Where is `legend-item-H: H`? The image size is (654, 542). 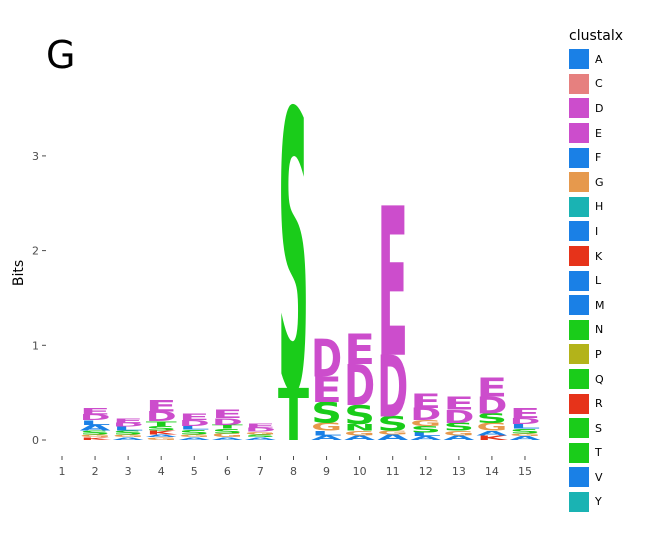
legend-item-H: H is located at coordinates (596, 207).